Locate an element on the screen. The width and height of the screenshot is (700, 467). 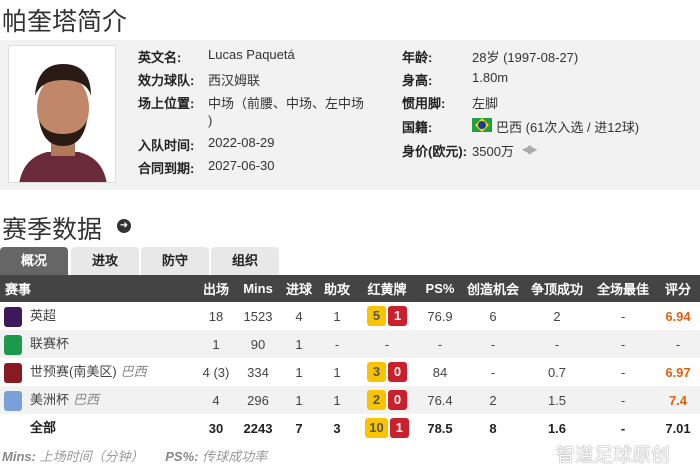
competition-name: 联赛杯 is located at coordinates (50, 344).